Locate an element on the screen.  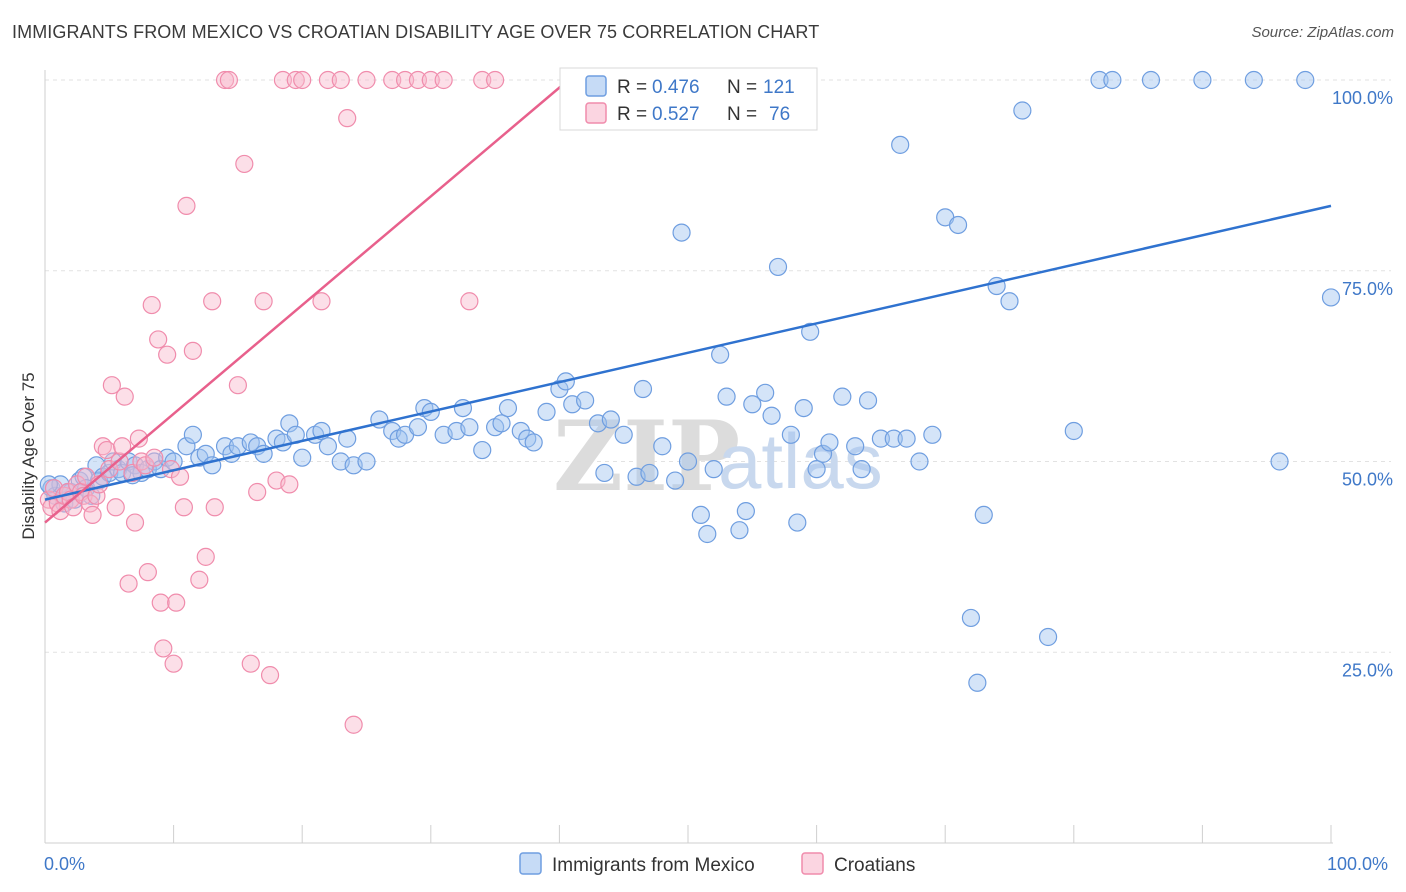
legend-label-croatians: Croatians is located at coordinates (874, 865).